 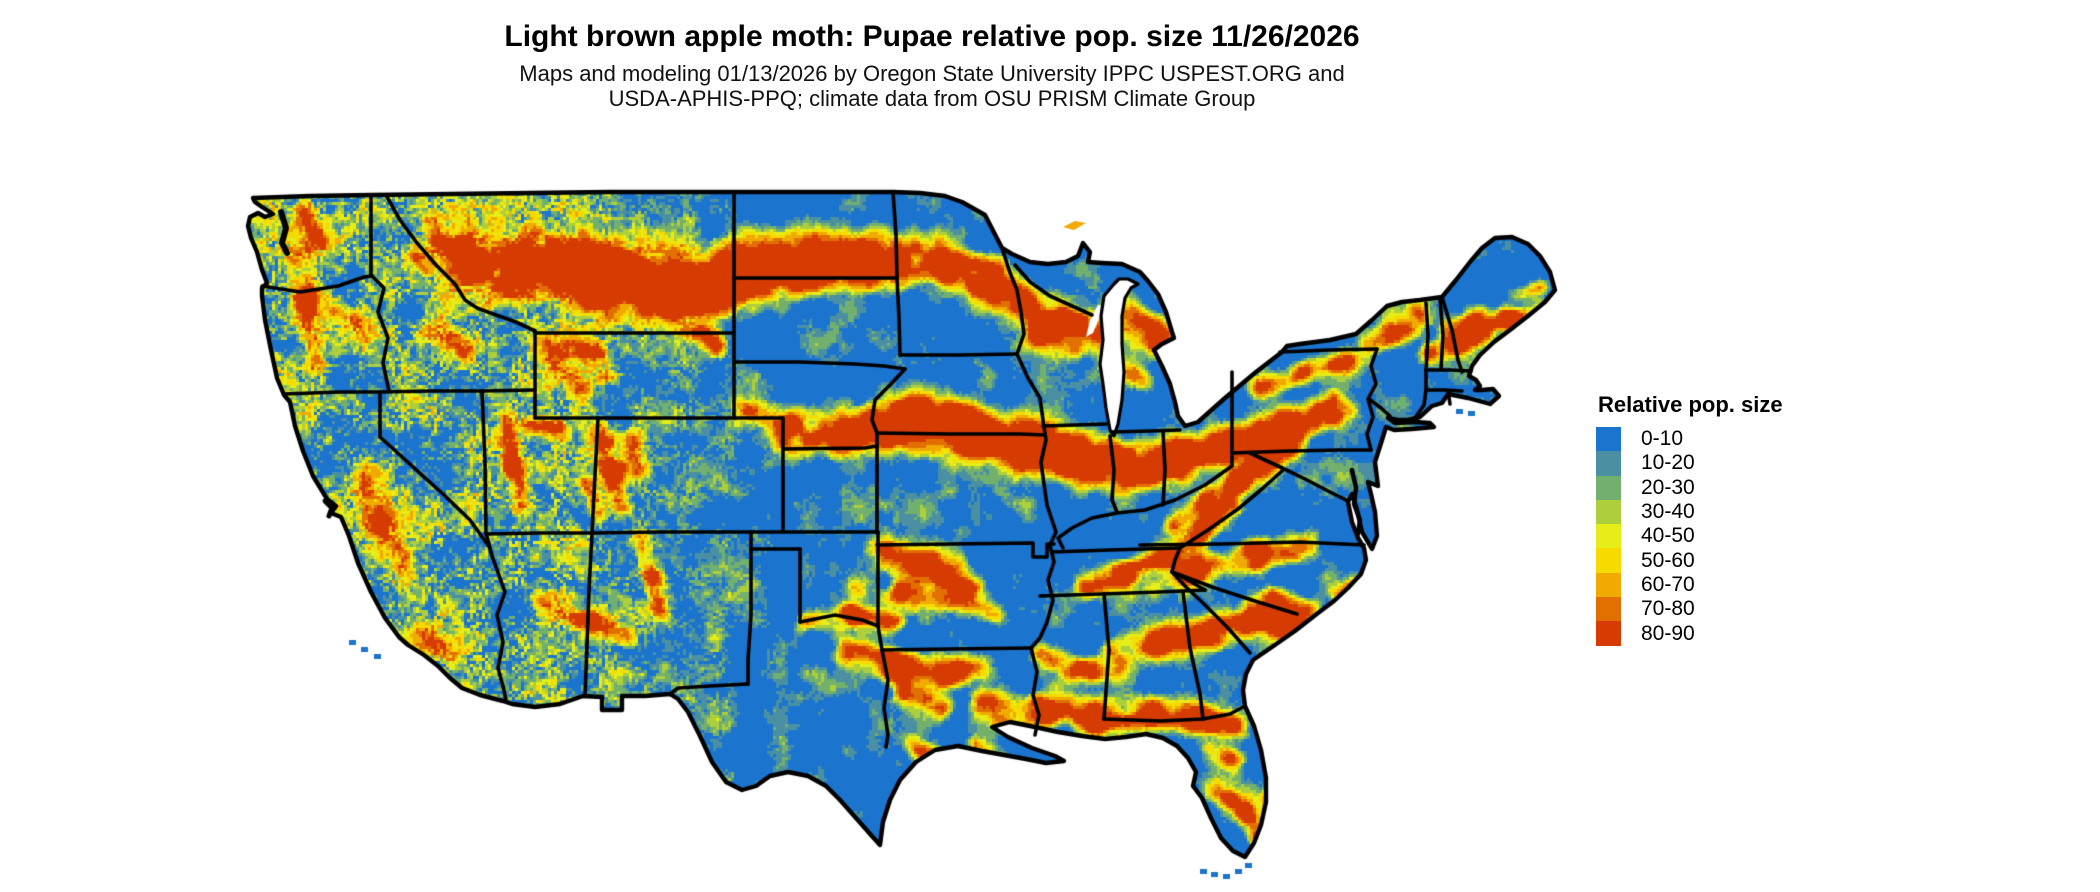 What do you see at coordinates (1668, 463) in the screenshot?
I see `legend-label: 10-20` at bounding box center [1668, 463].